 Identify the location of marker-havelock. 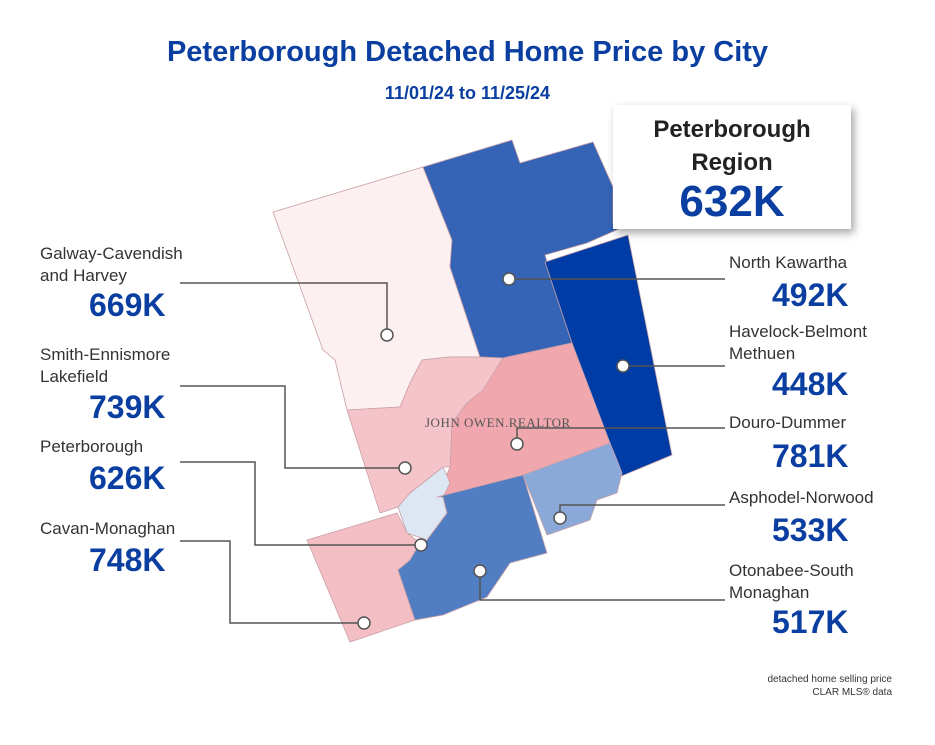
(623, 366).